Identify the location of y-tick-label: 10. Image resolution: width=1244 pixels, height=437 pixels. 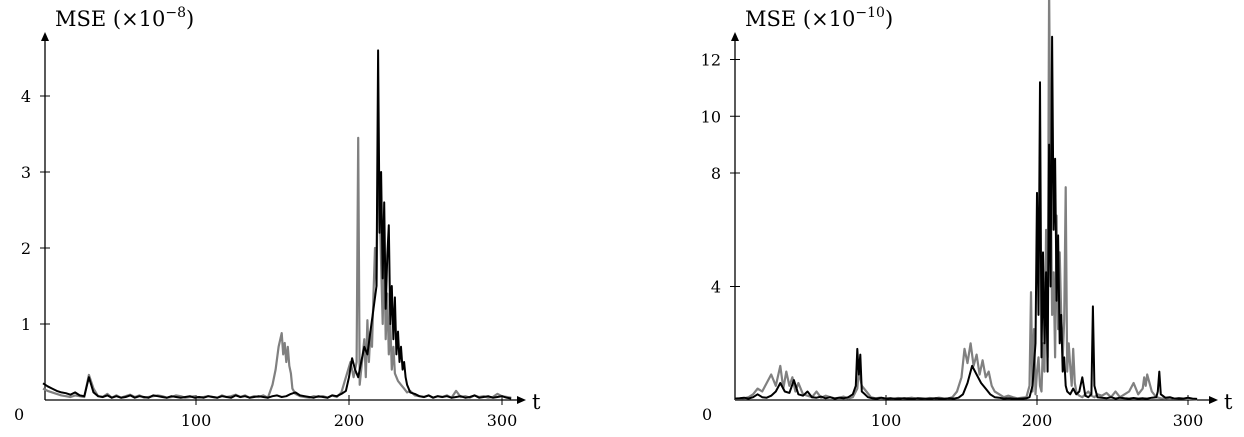
(711, 116).